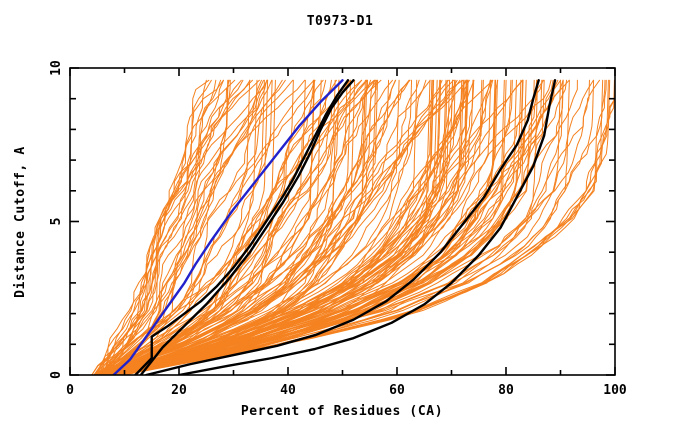  I want to click on x-tick-label: 60, so click(397, 390).